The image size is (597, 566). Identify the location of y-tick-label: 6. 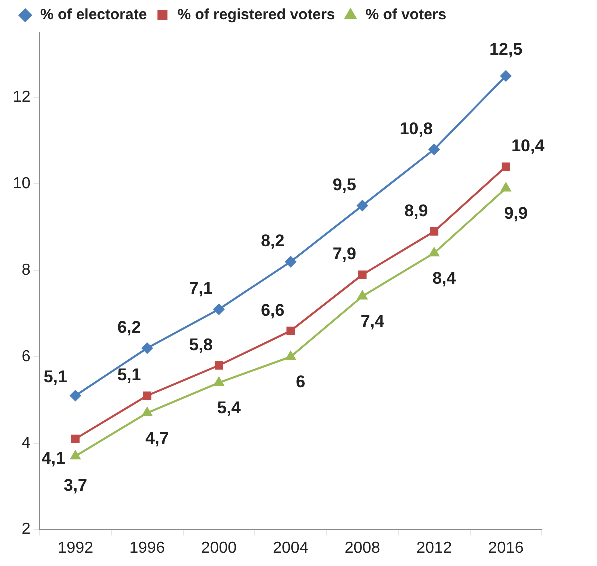
(26, 357).